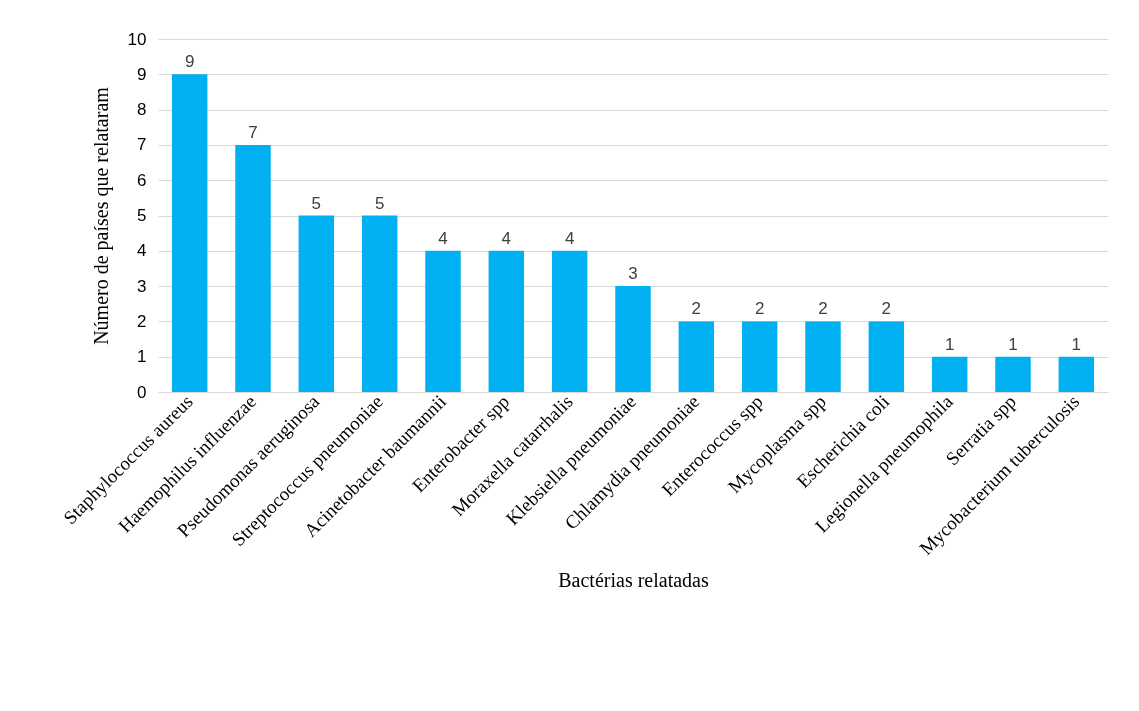 This screenshot has height=711, width=1139. I want to click on y-tick-label: 8, so click(142, 110).